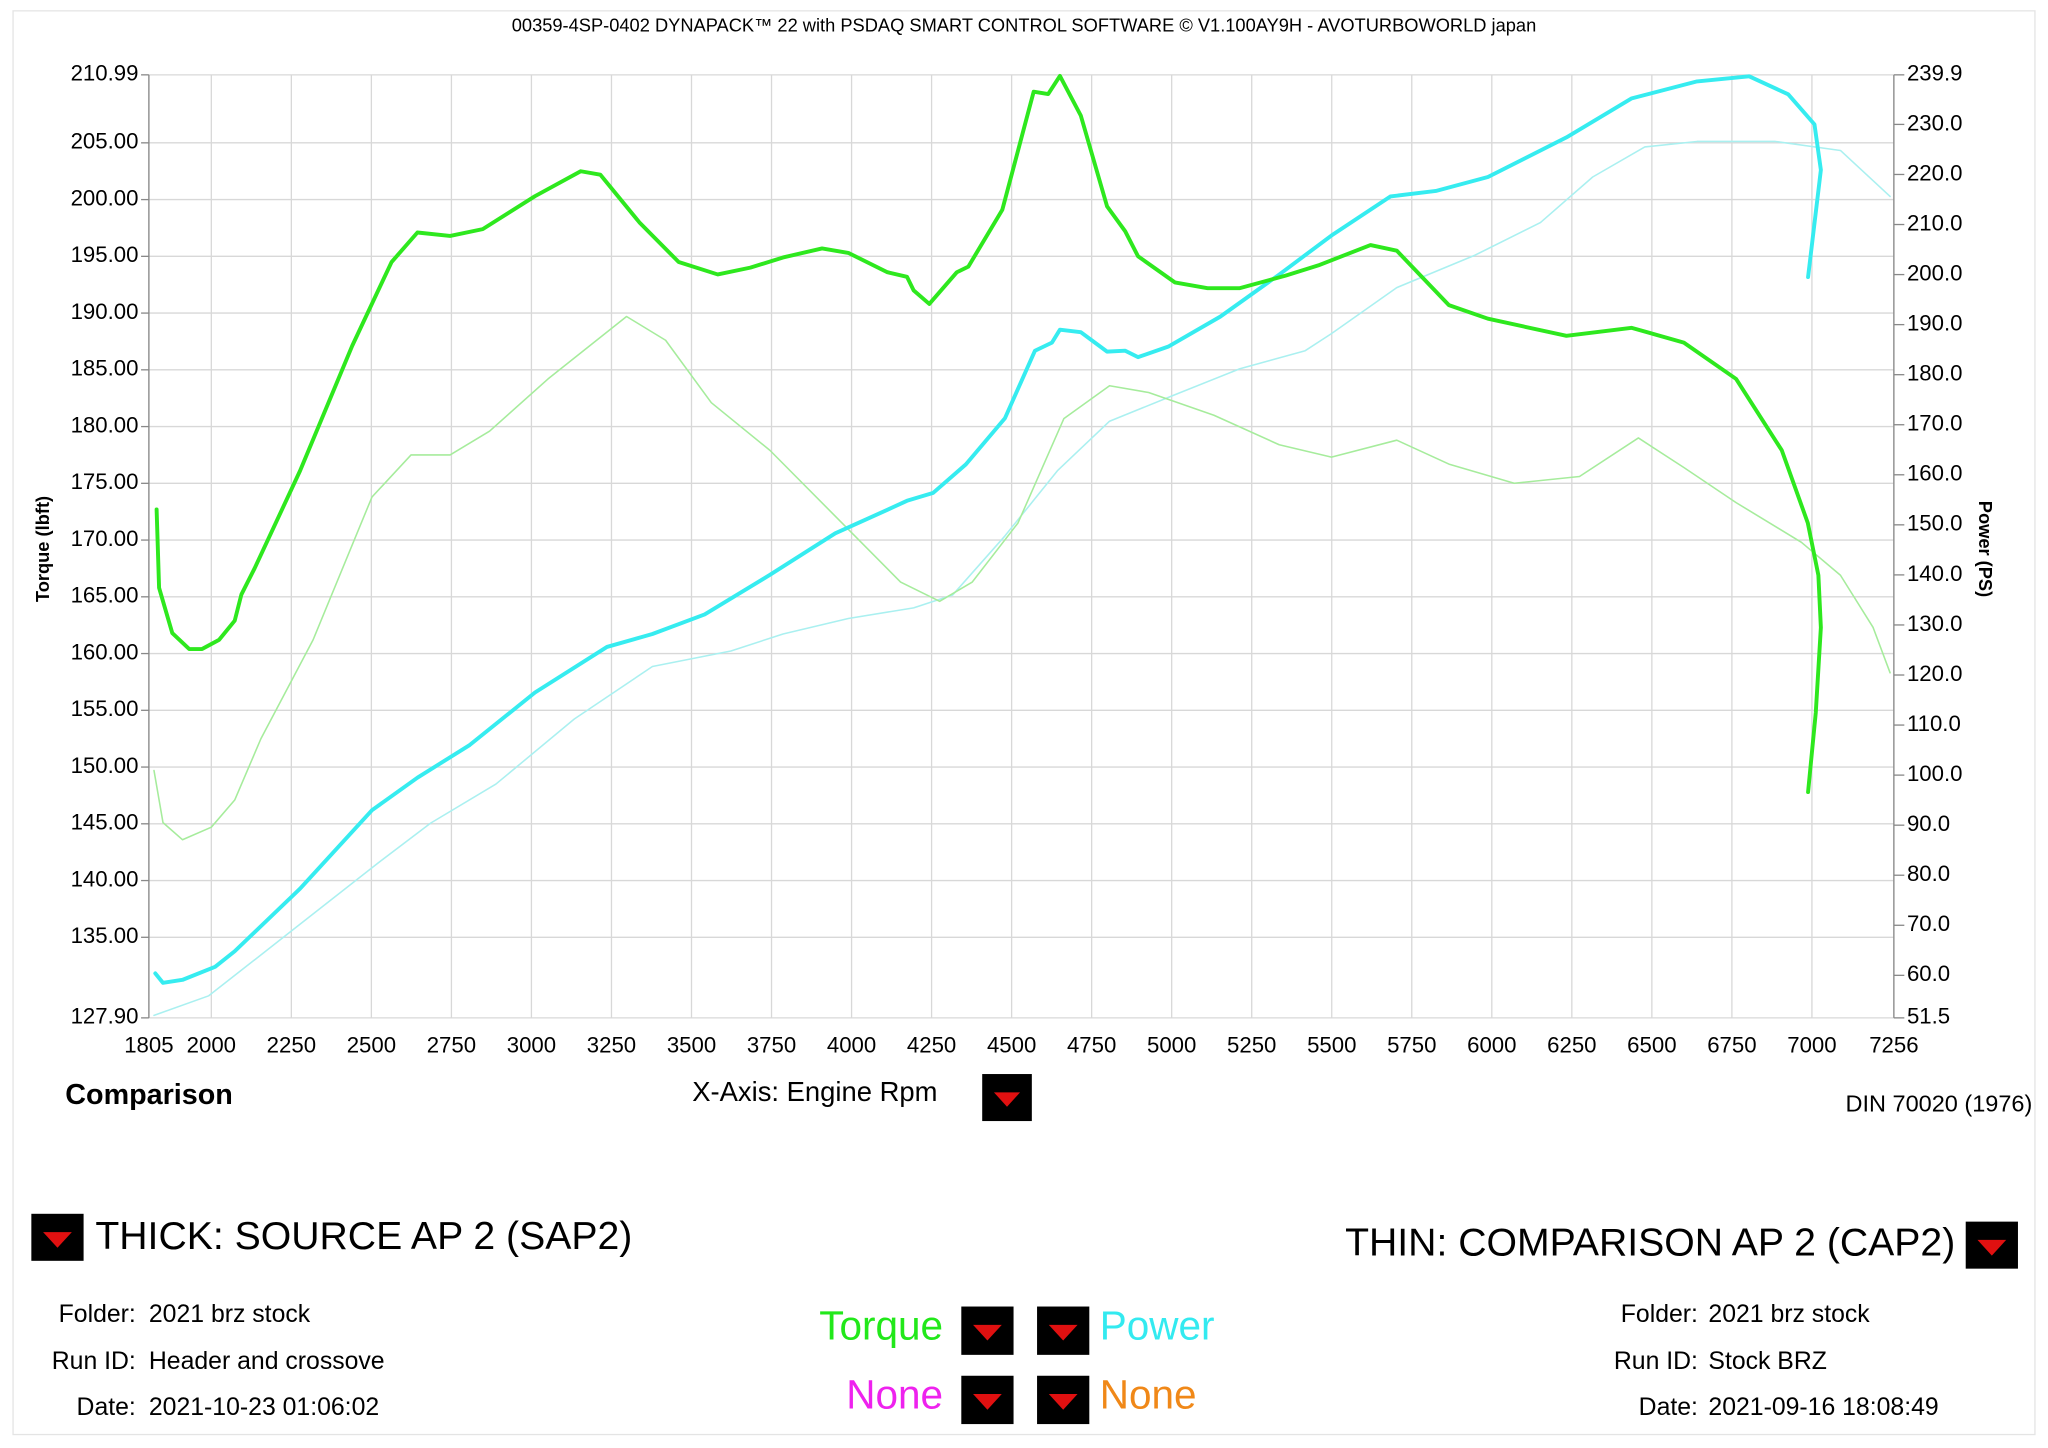 This screenshot has width=2048, height=1448. What do you see at coordinates (814, 1091) in the screenshot?
I see `x-axis-title: X-Axis: Engine Rpm` at bounding box center [814, 1091].